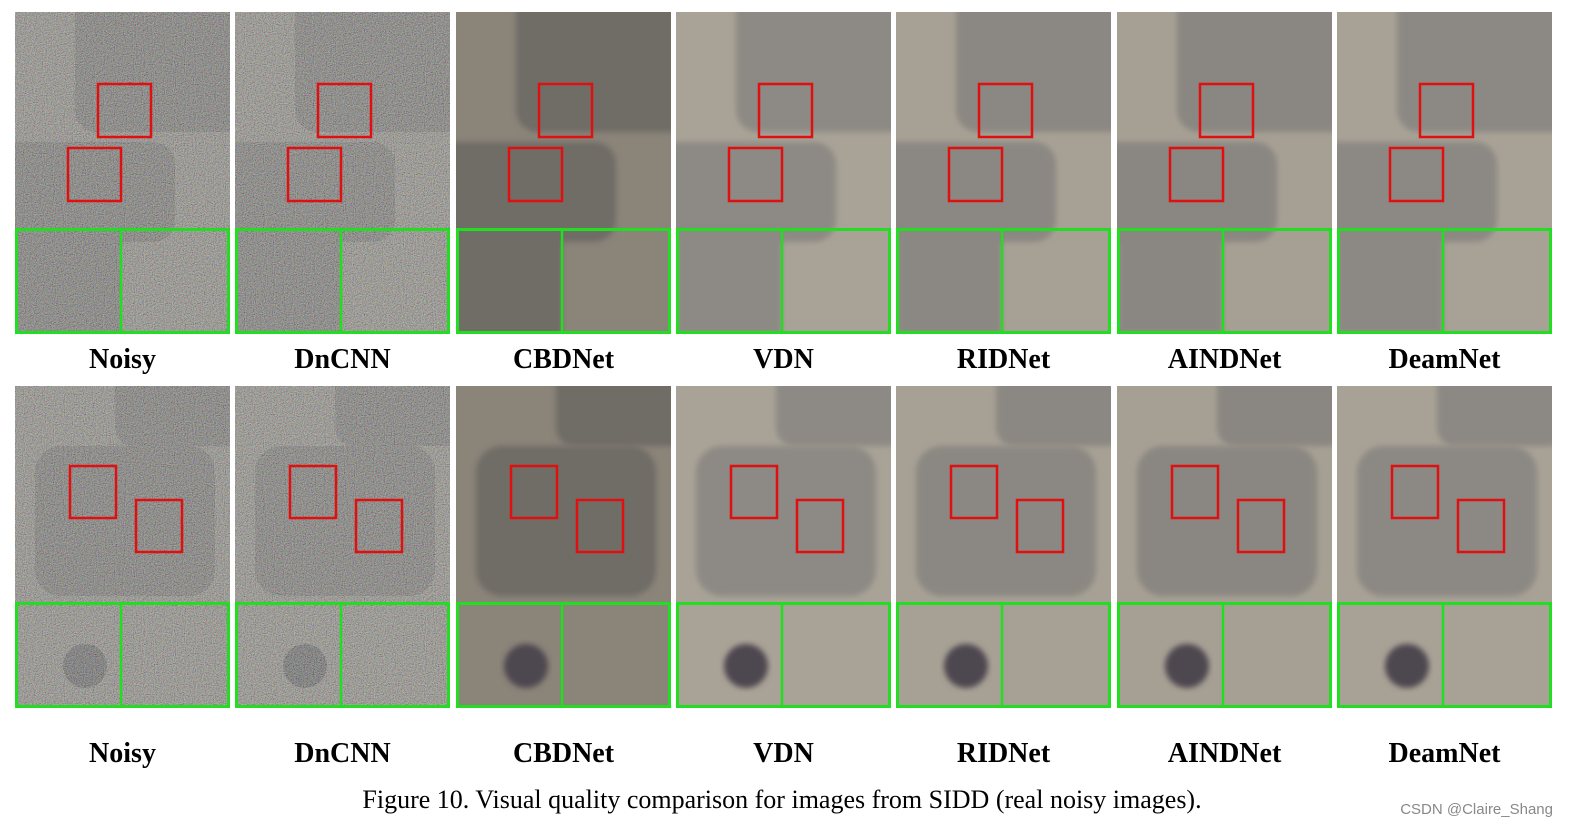 Image resolution: width=1573 pixels, height=832 pixels. Describe the element at coordinates (1476, 809) in the screenshot. I see `watermark: CSDN @Claire_Shang` at that location.